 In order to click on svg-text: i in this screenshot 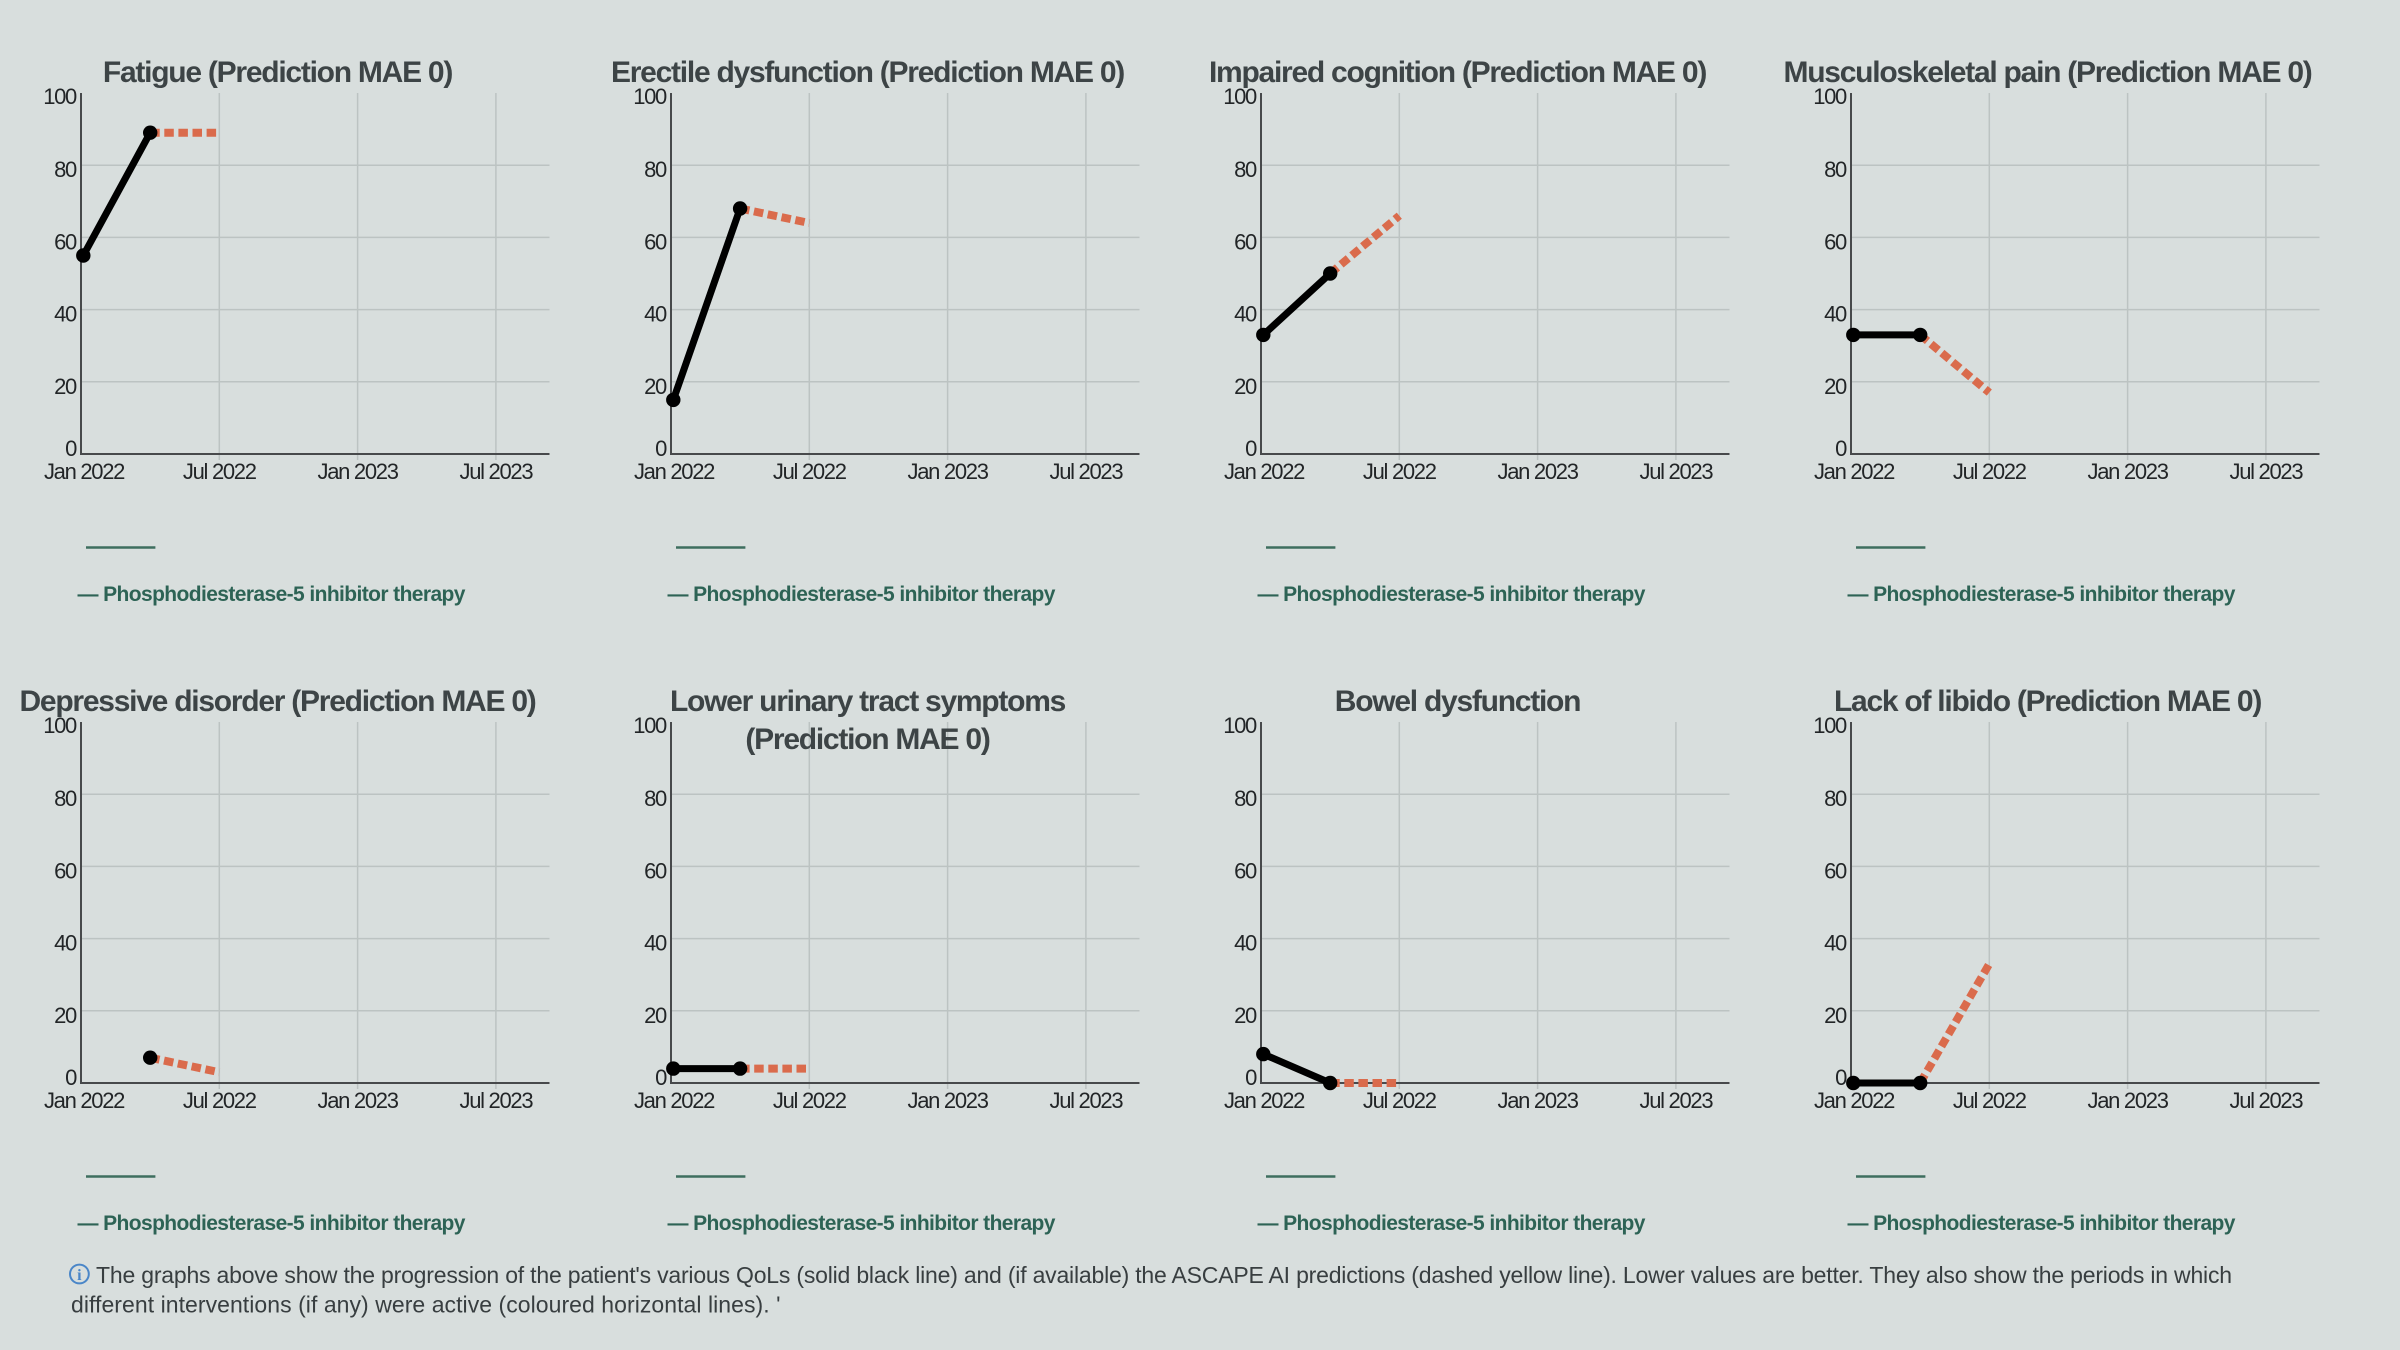, I will do `click(79, 1275)`.